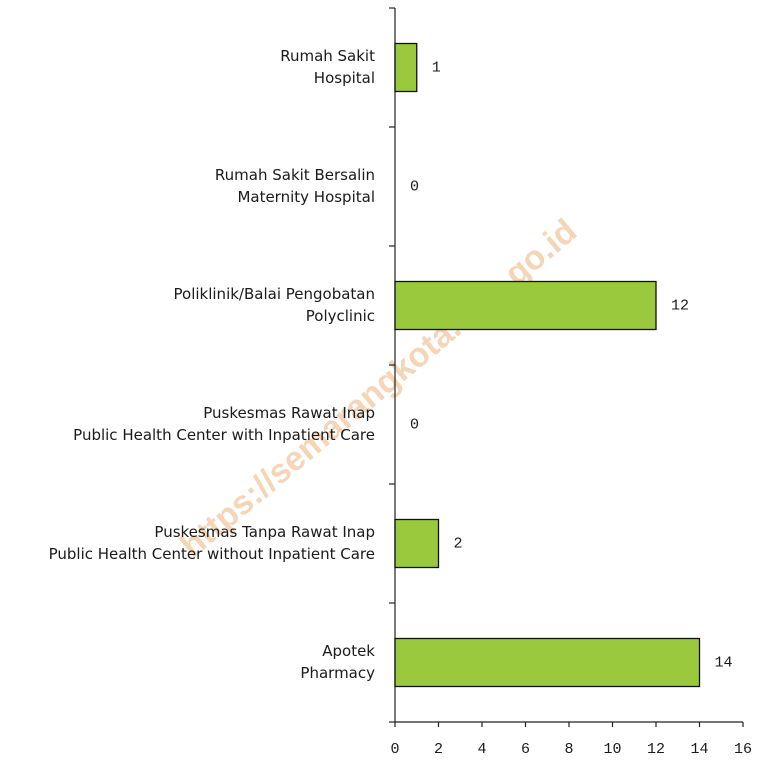  Describe the element at coordinates (340, 316) in the screenshot. I see `y-tick-label: Polyclinic` at that location.